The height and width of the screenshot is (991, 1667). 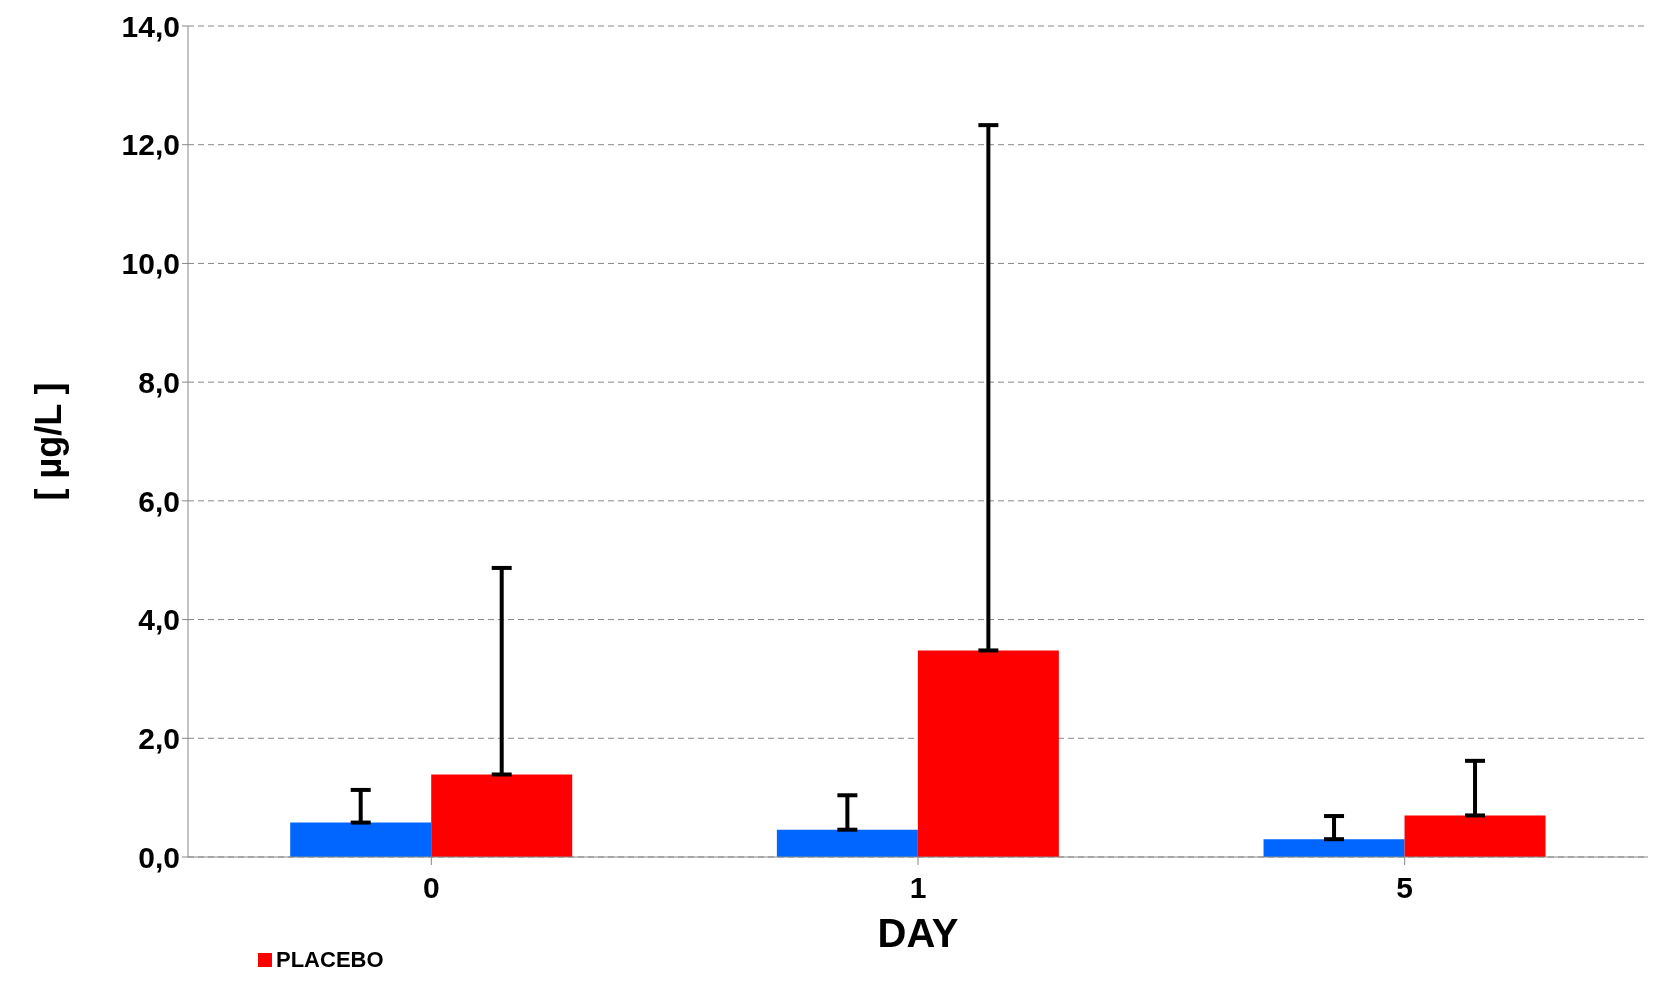 I want to click on x-tick-label: 0, so click(x=431, y=888).